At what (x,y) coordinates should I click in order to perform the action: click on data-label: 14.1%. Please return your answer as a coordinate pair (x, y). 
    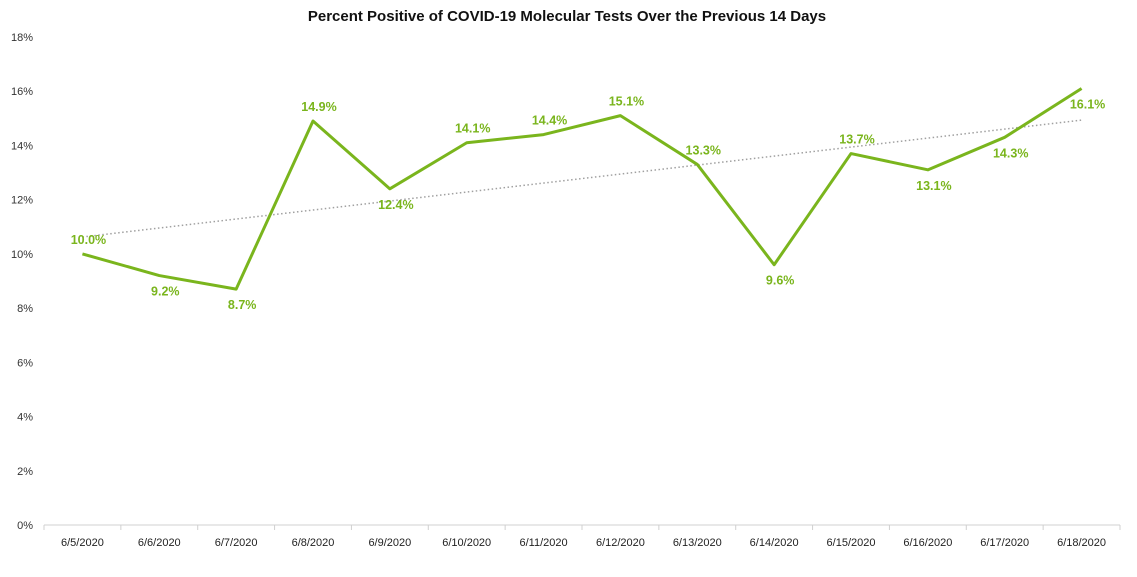
    Looking at the image, I should click on (472, 129).